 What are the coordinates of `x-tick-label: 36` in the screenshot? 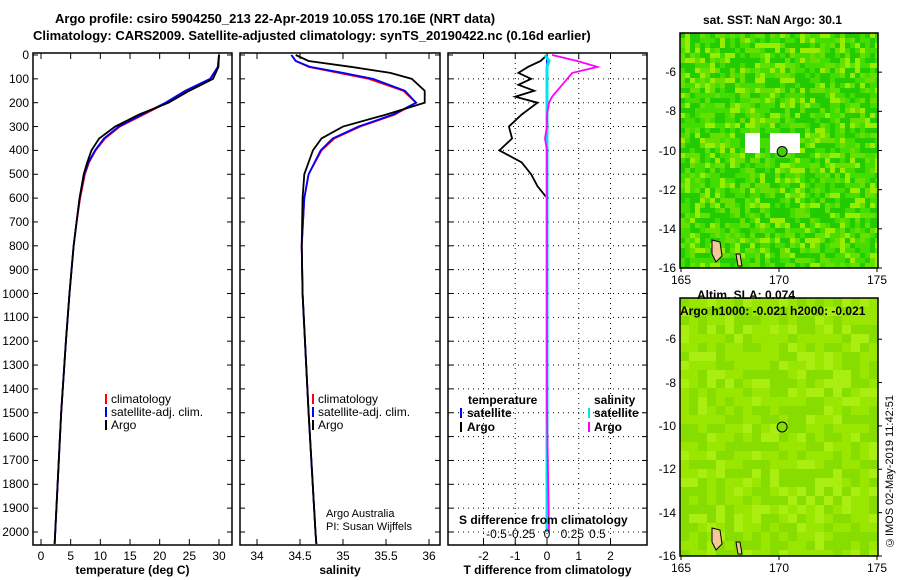 It's located at (429, 556).